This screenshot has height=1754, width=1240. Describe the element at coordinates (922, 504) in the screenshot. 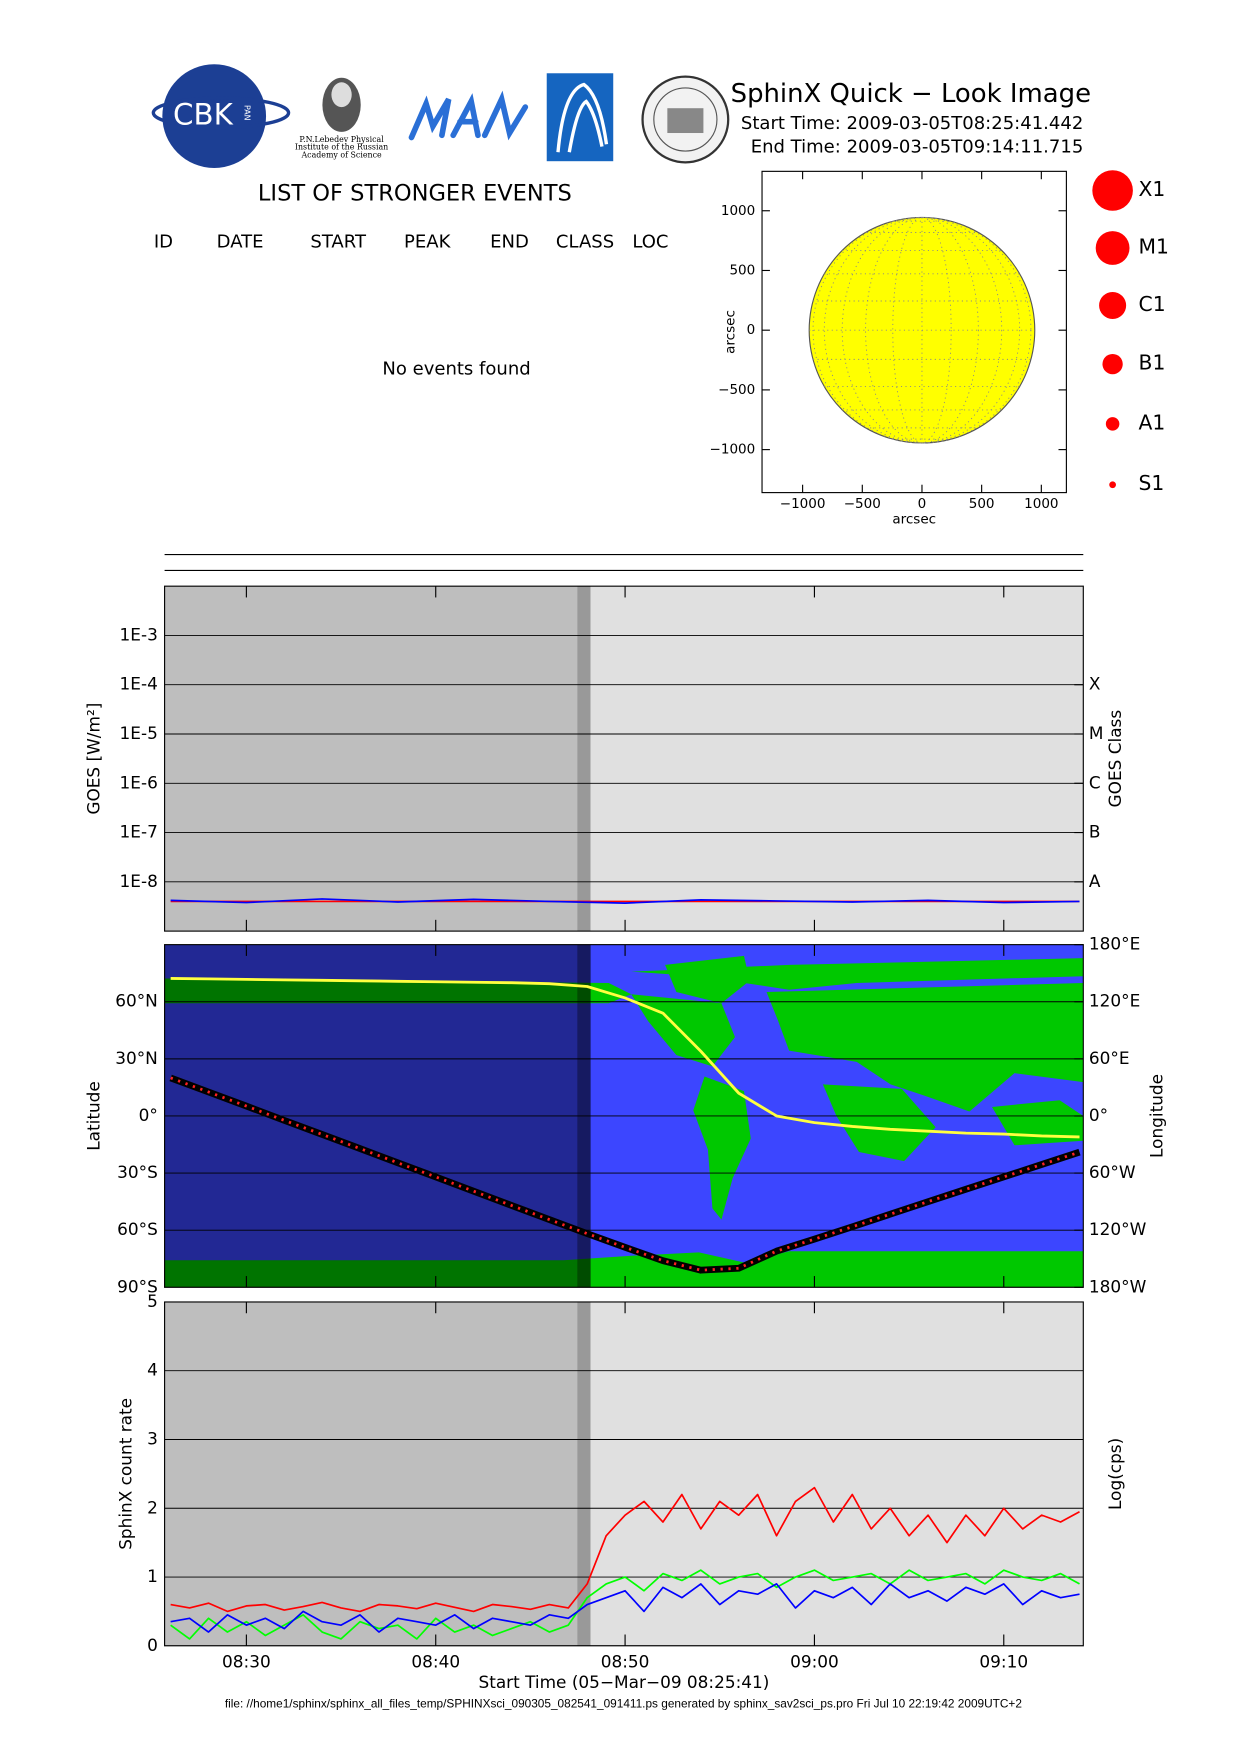

I see `x-tick-label: 0` at that location.